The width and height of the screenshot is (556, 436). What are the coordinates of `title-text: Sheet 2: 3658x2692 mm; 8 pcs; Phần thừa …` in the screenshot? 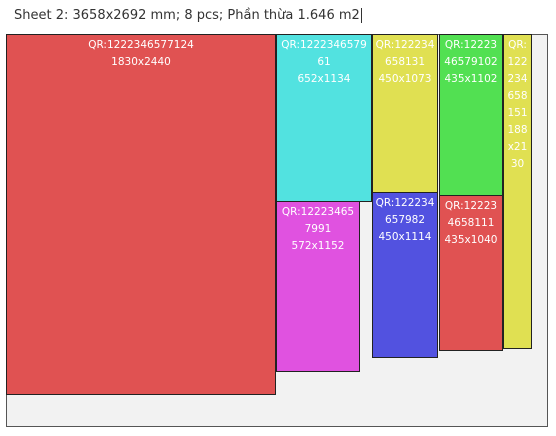 It's located at (188, 15).